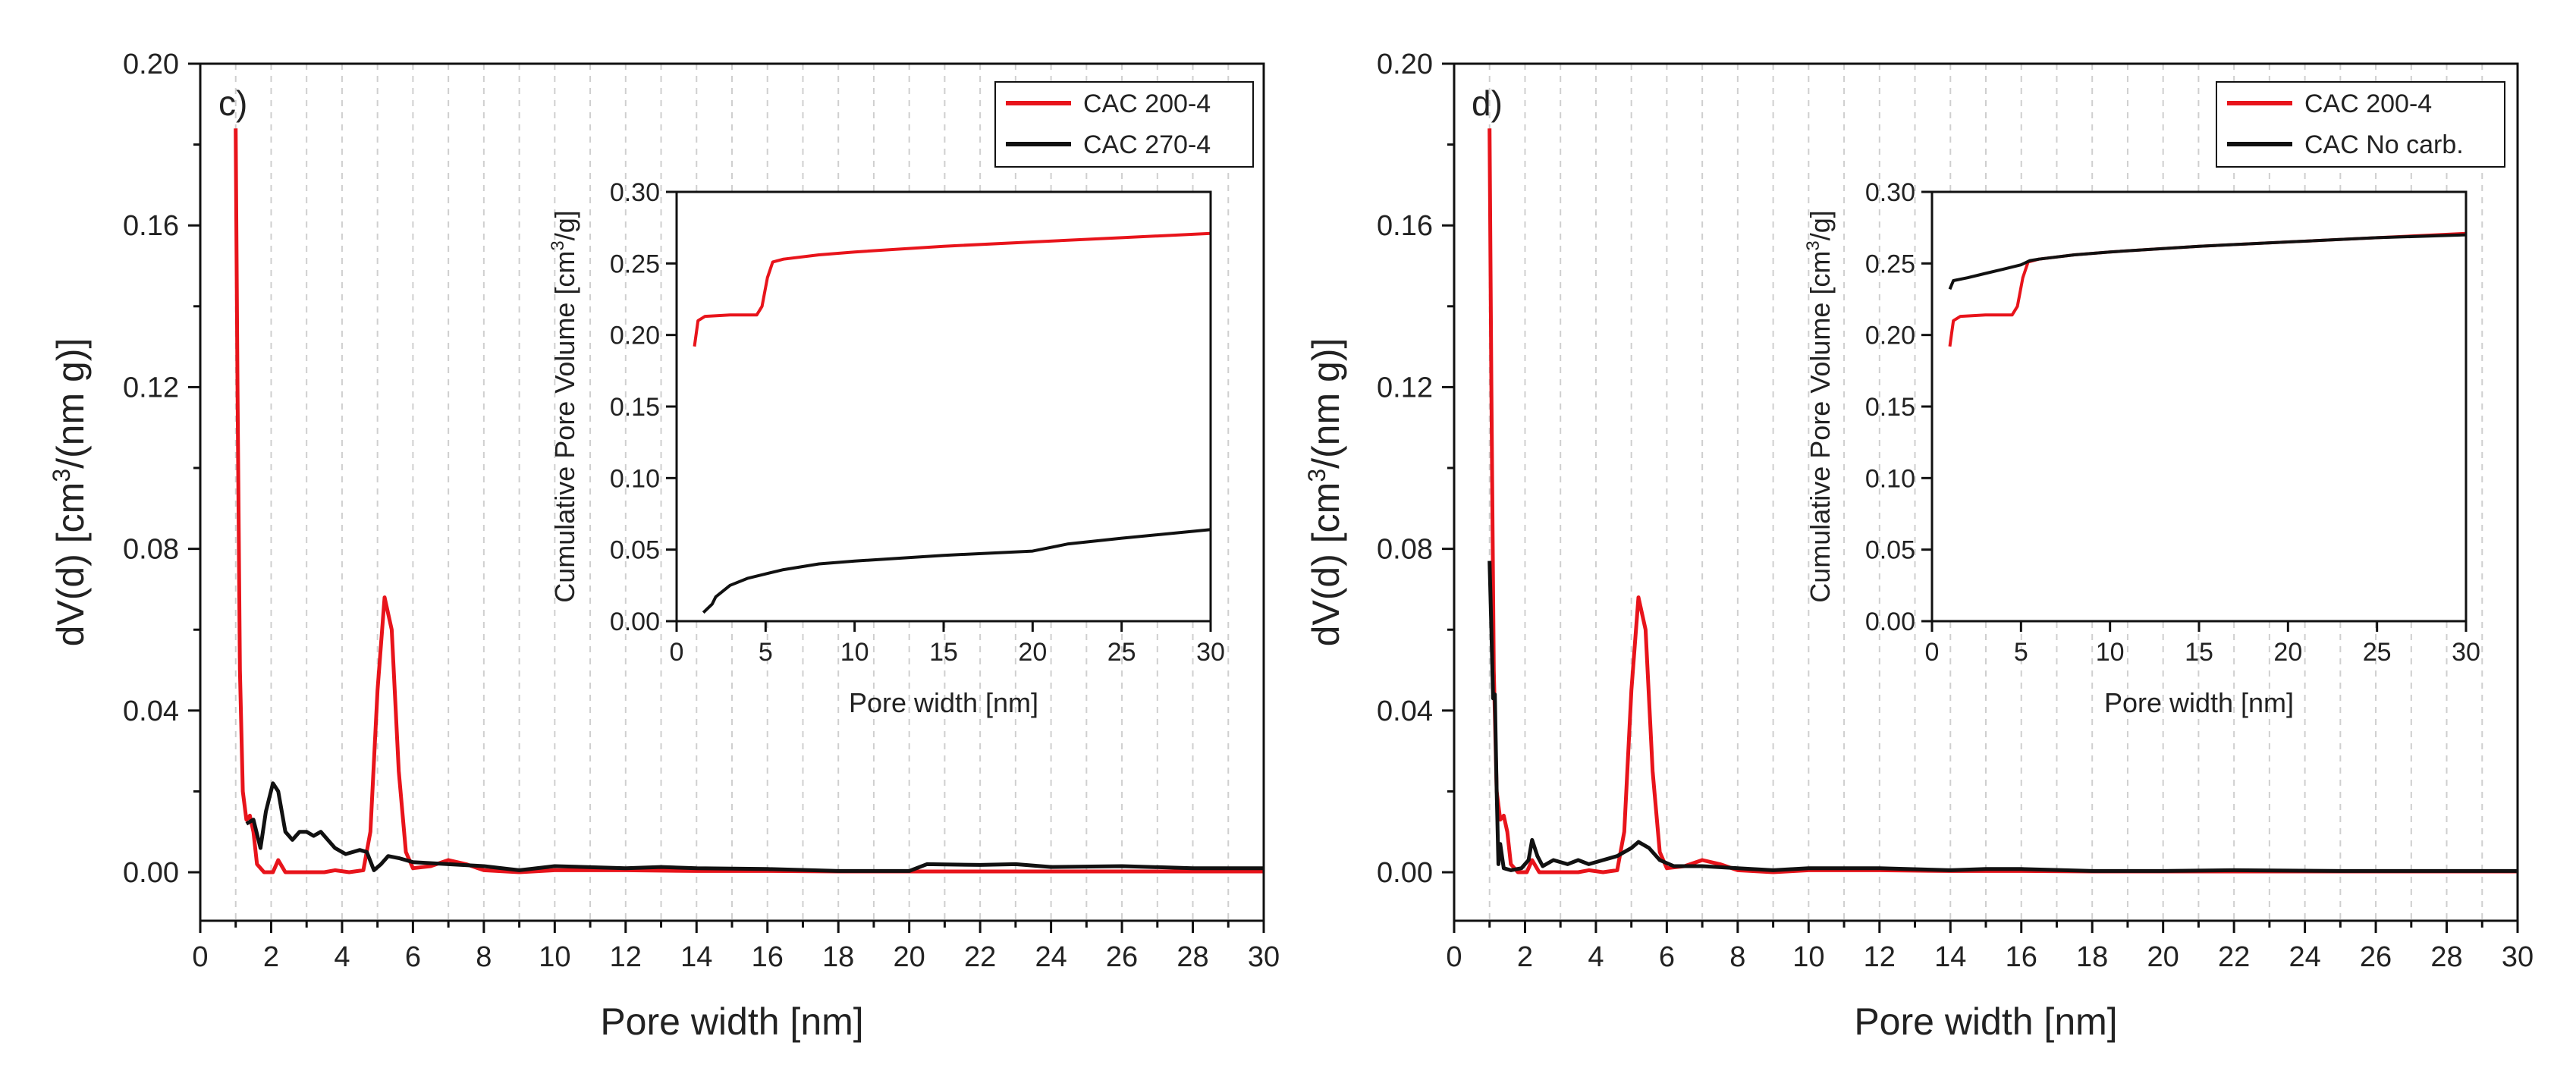 This screenshot has width=2576, height=1077. Describe the element at coordinates (2021, 957) in the screenshot. I see `x-tick-label: 16` at that location.